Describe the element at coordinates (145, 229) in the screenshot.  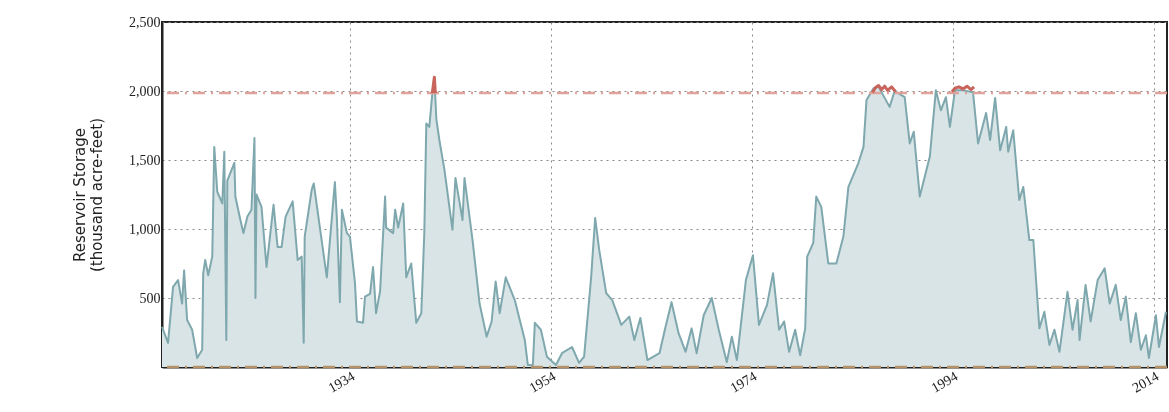
I see `y-tick-label: 1,000` at that location.